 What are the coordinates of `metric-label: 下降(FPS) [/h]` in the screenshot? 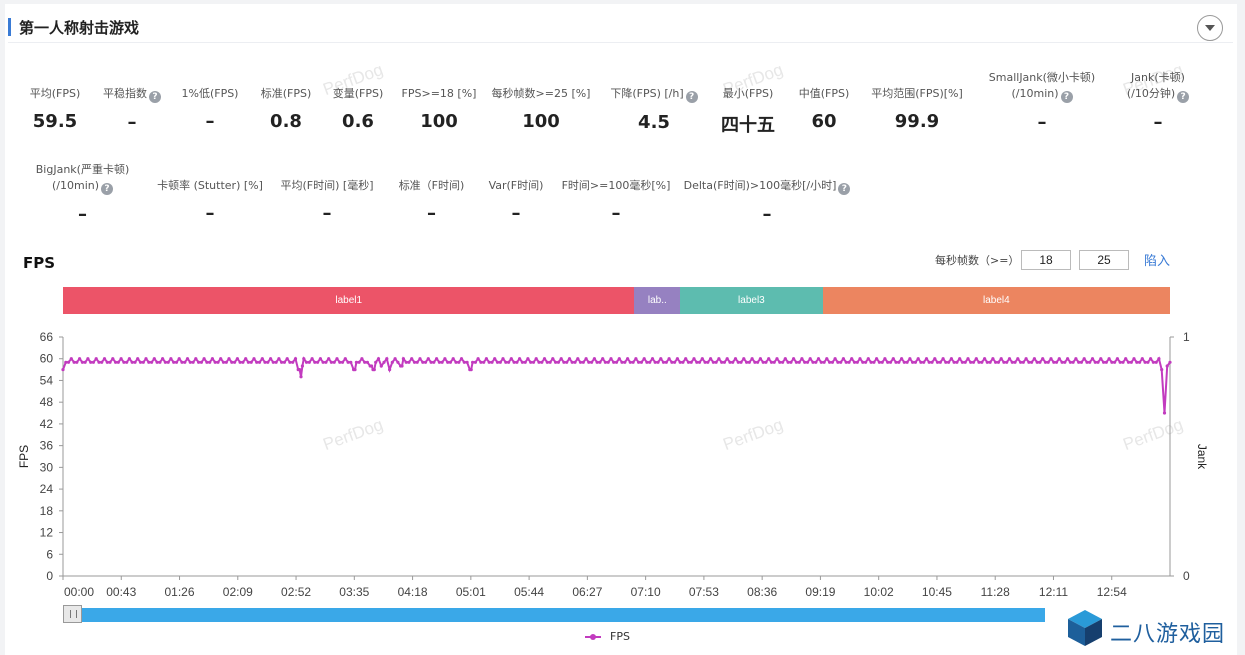 It's located at (647, 93).